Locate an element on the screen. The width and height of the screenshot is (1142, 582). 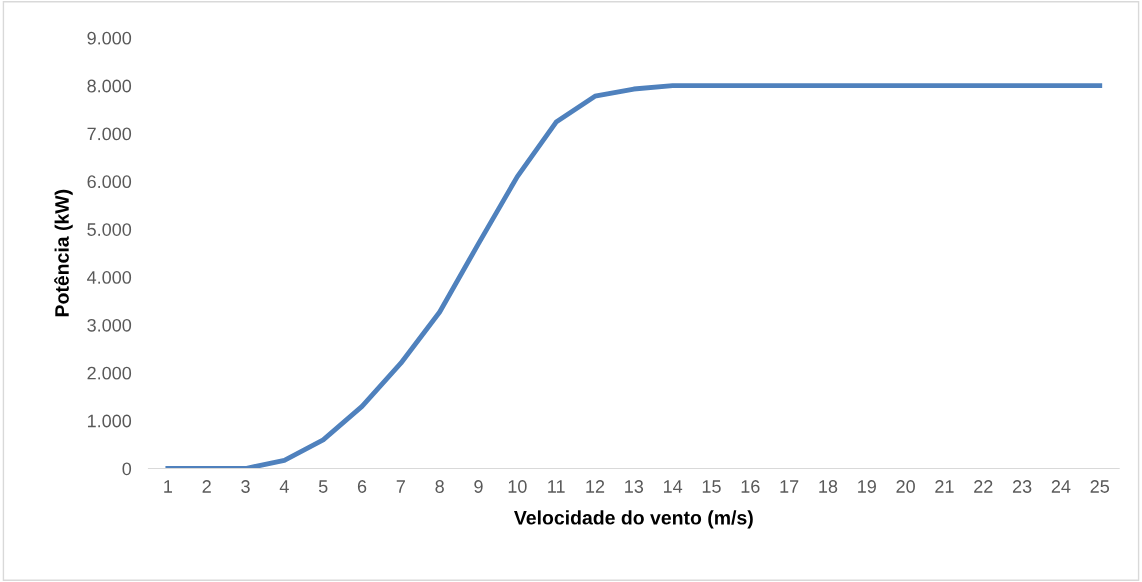
x-tick-label: 19 is located at coordinates (867, 486).